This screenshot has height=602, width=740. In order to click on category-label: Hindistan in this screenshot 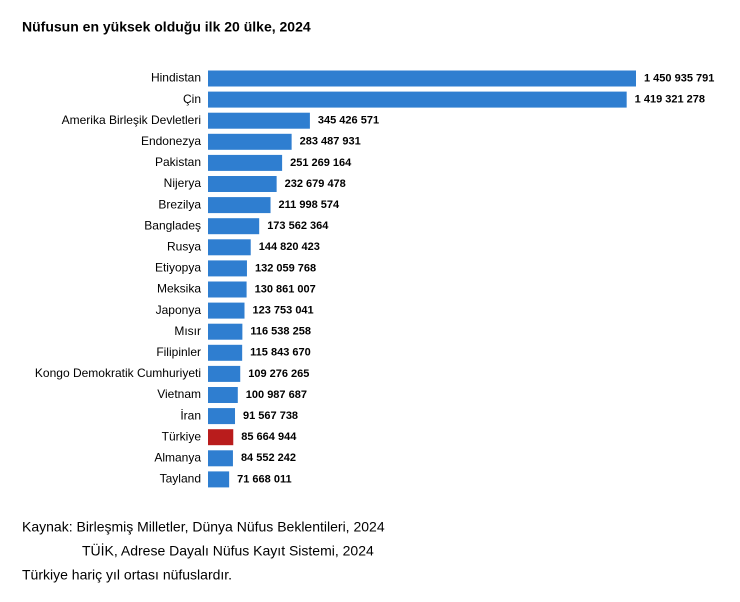, I will do `click(176, 78)`.